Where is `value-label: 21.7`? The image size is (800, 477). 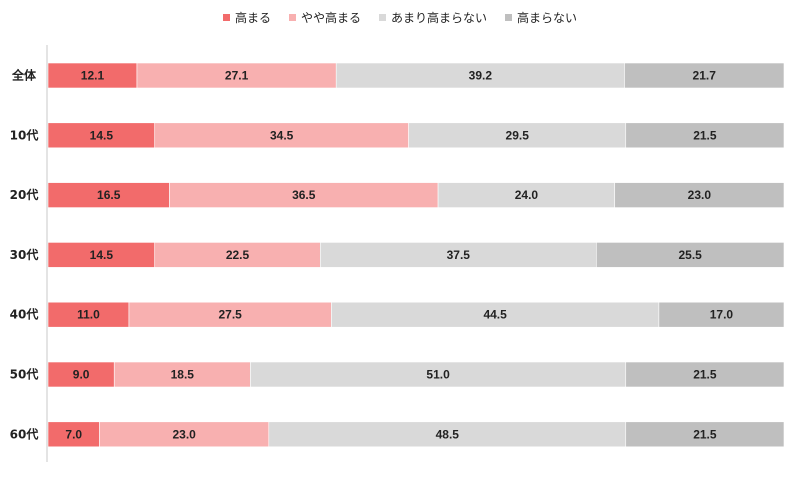 value-label: 21.7 is located at coordinates (705, 76).